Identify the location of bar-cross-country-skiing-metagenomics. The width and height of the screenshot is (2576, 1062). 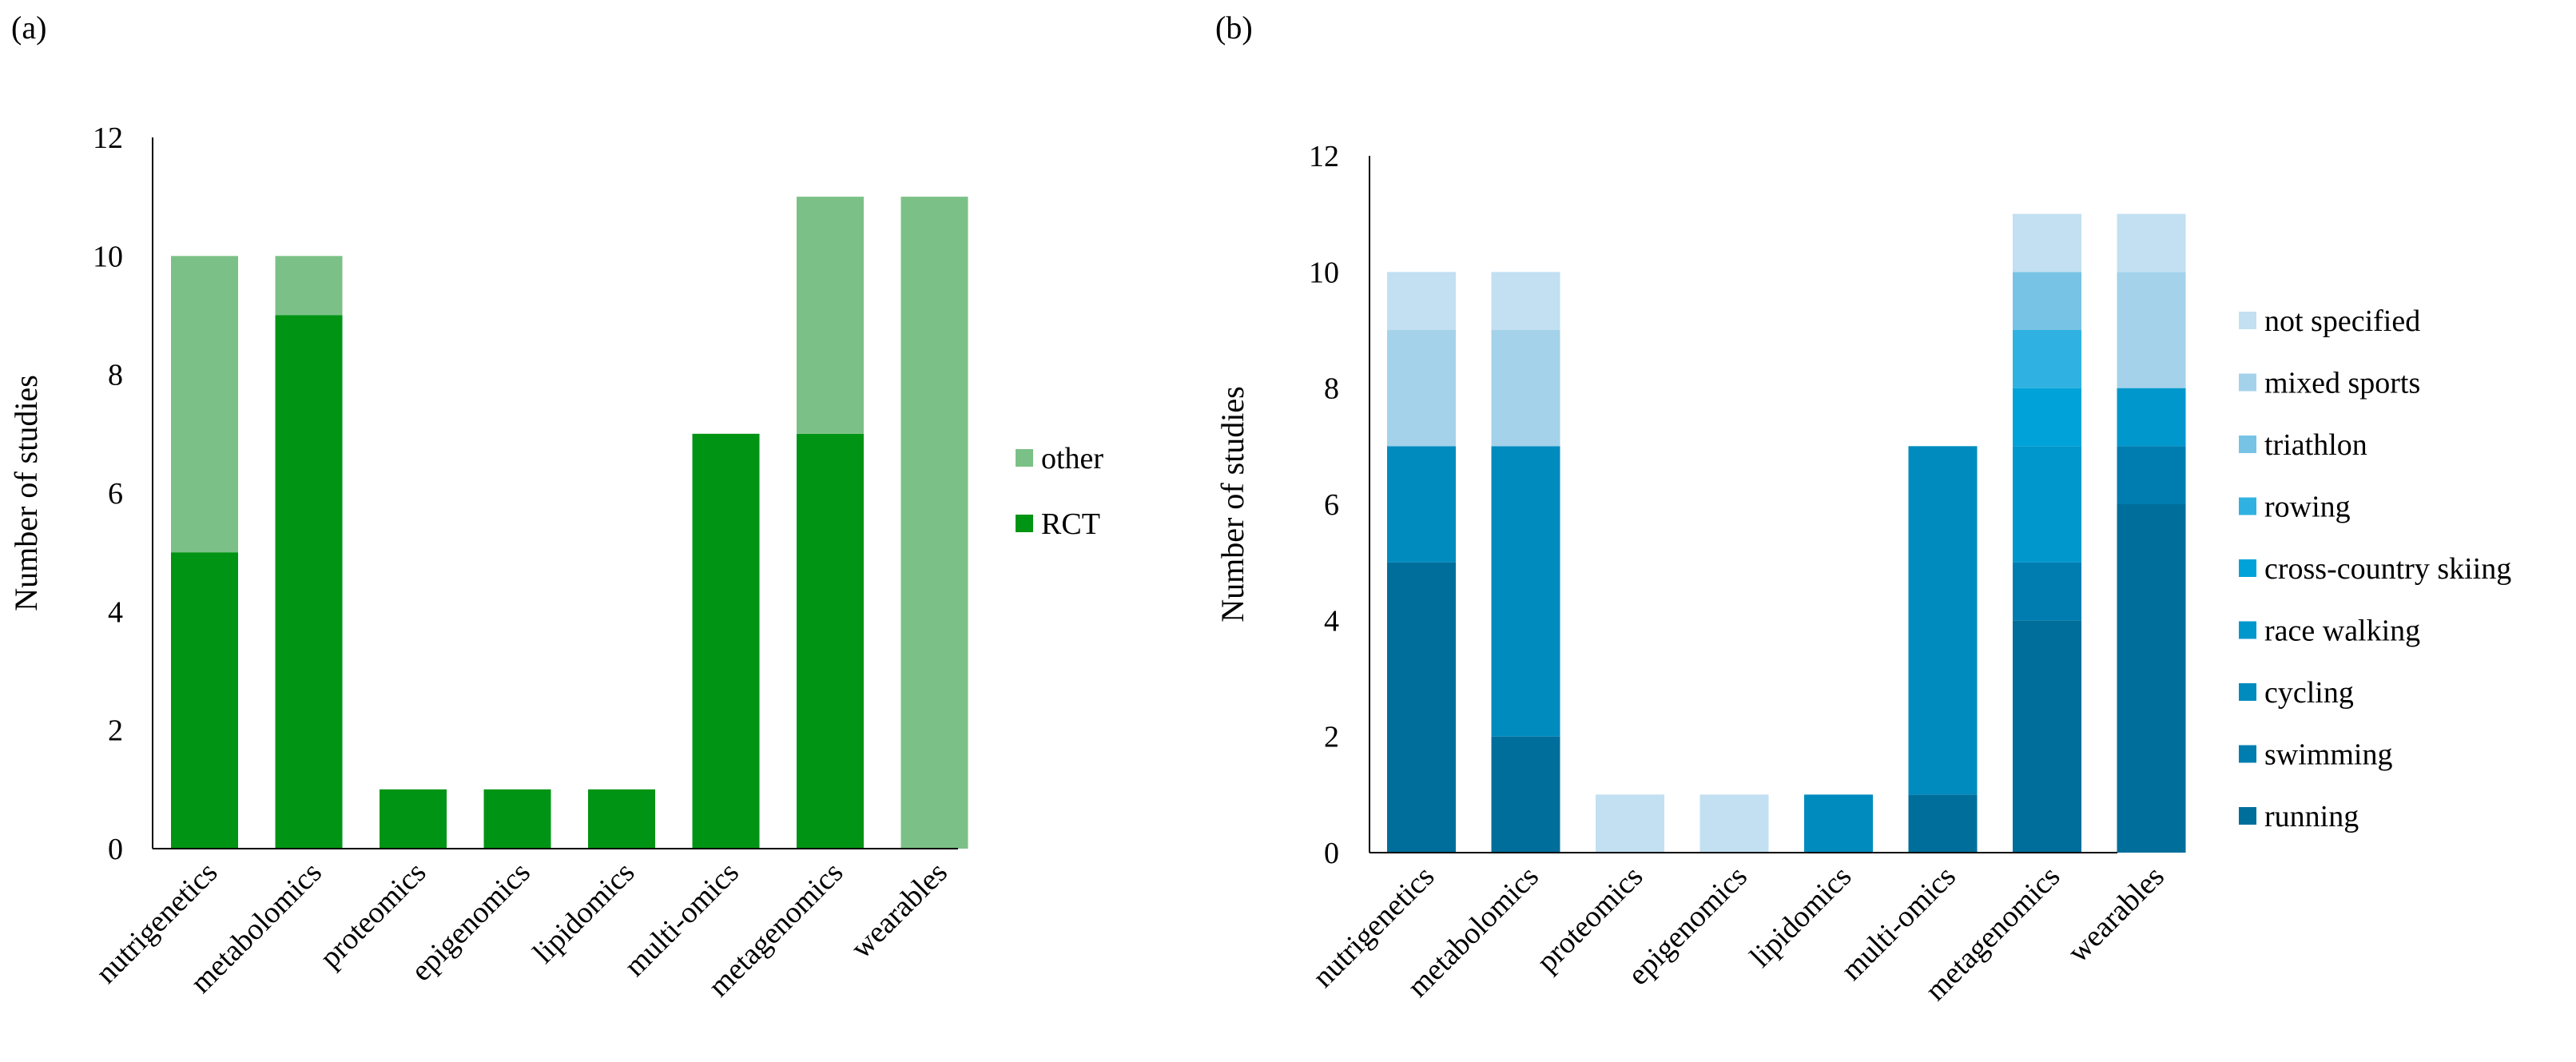
(2047, 418).